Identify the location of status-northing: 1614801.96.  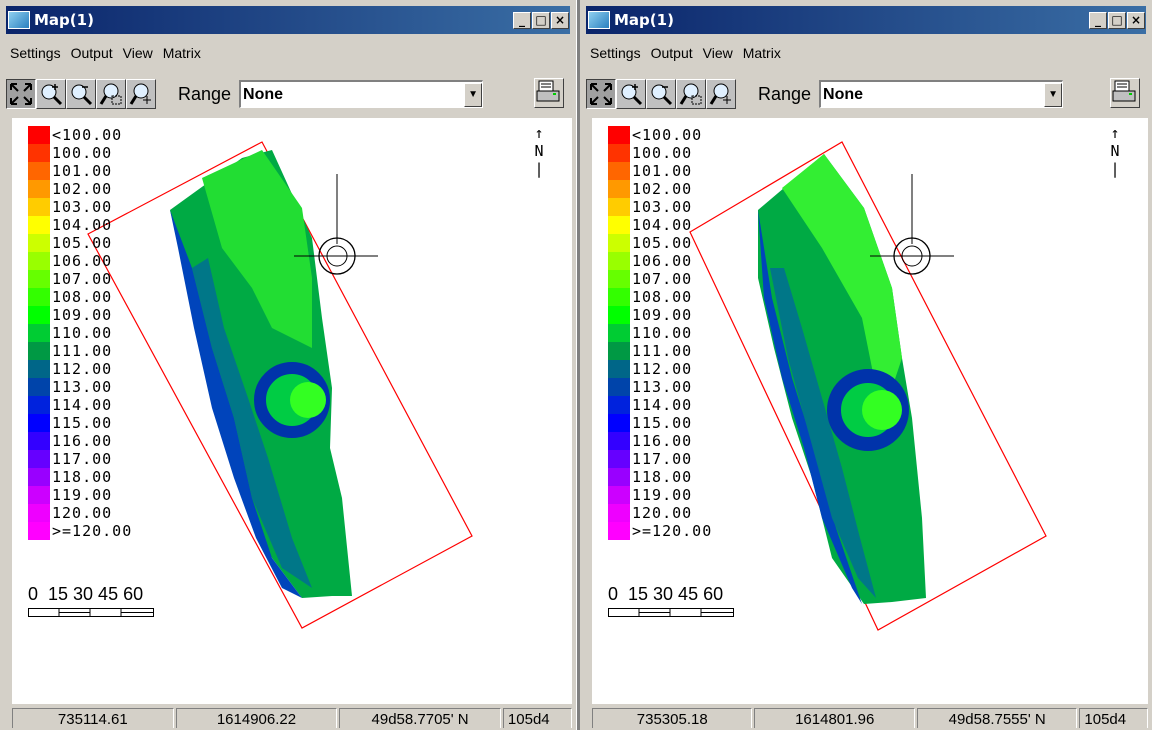
(834, 718).